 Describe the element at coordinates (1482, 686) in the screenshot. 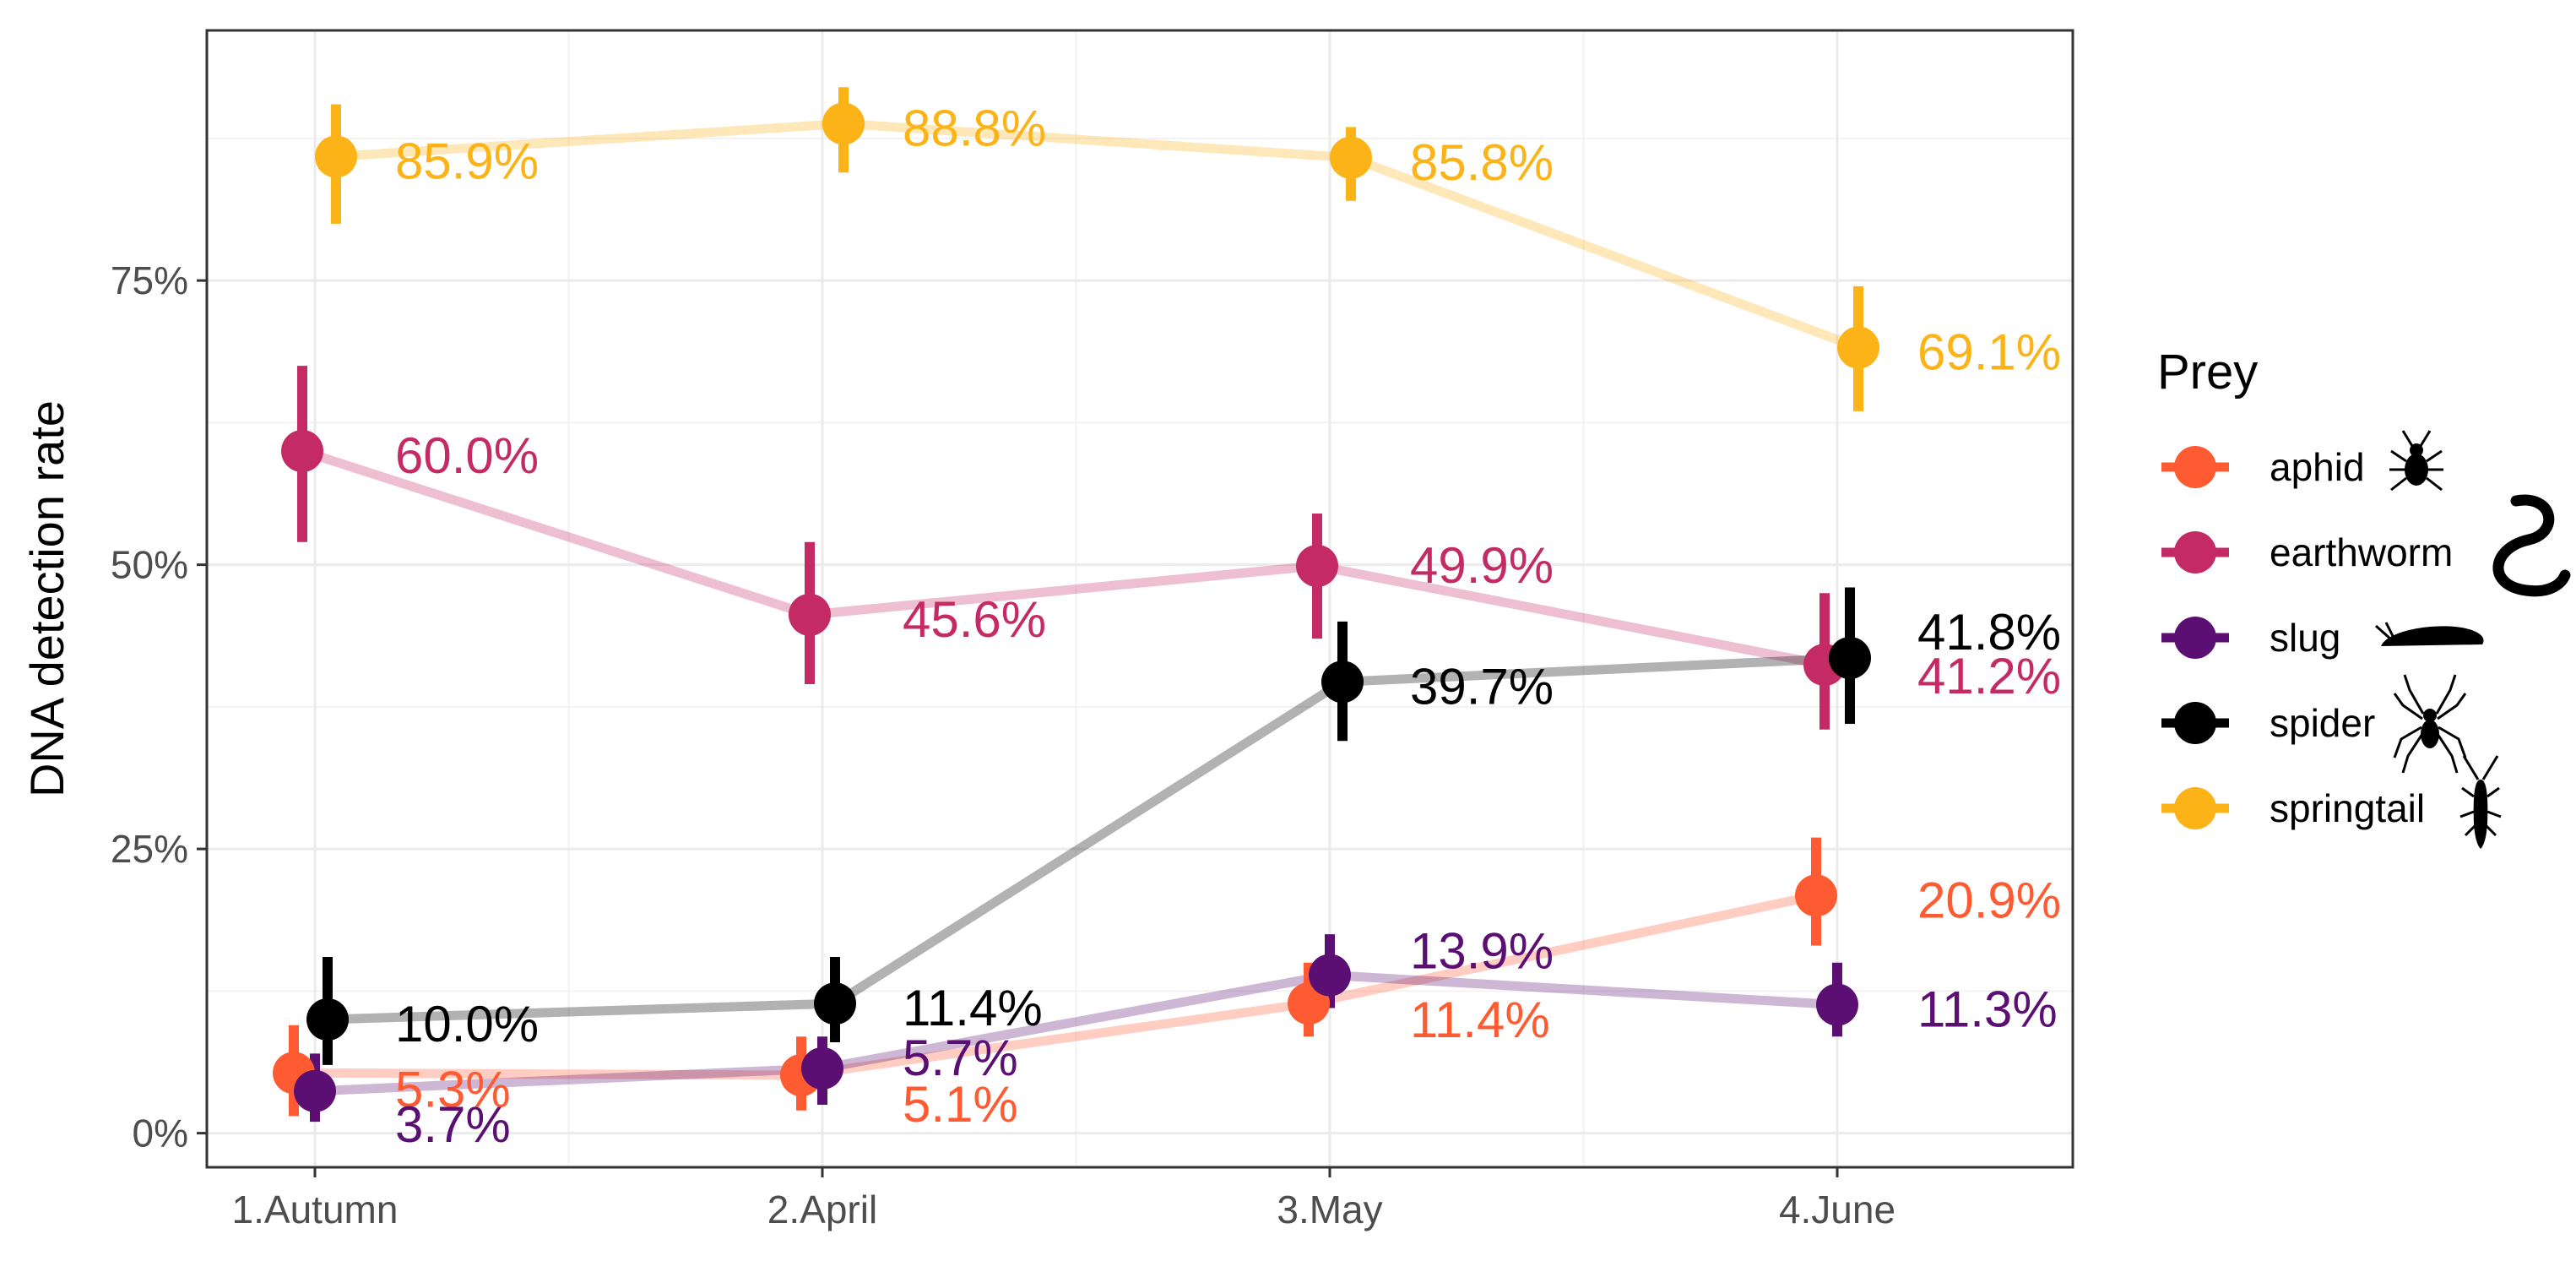

I see `data-label-spider: 39.7%` at that location.